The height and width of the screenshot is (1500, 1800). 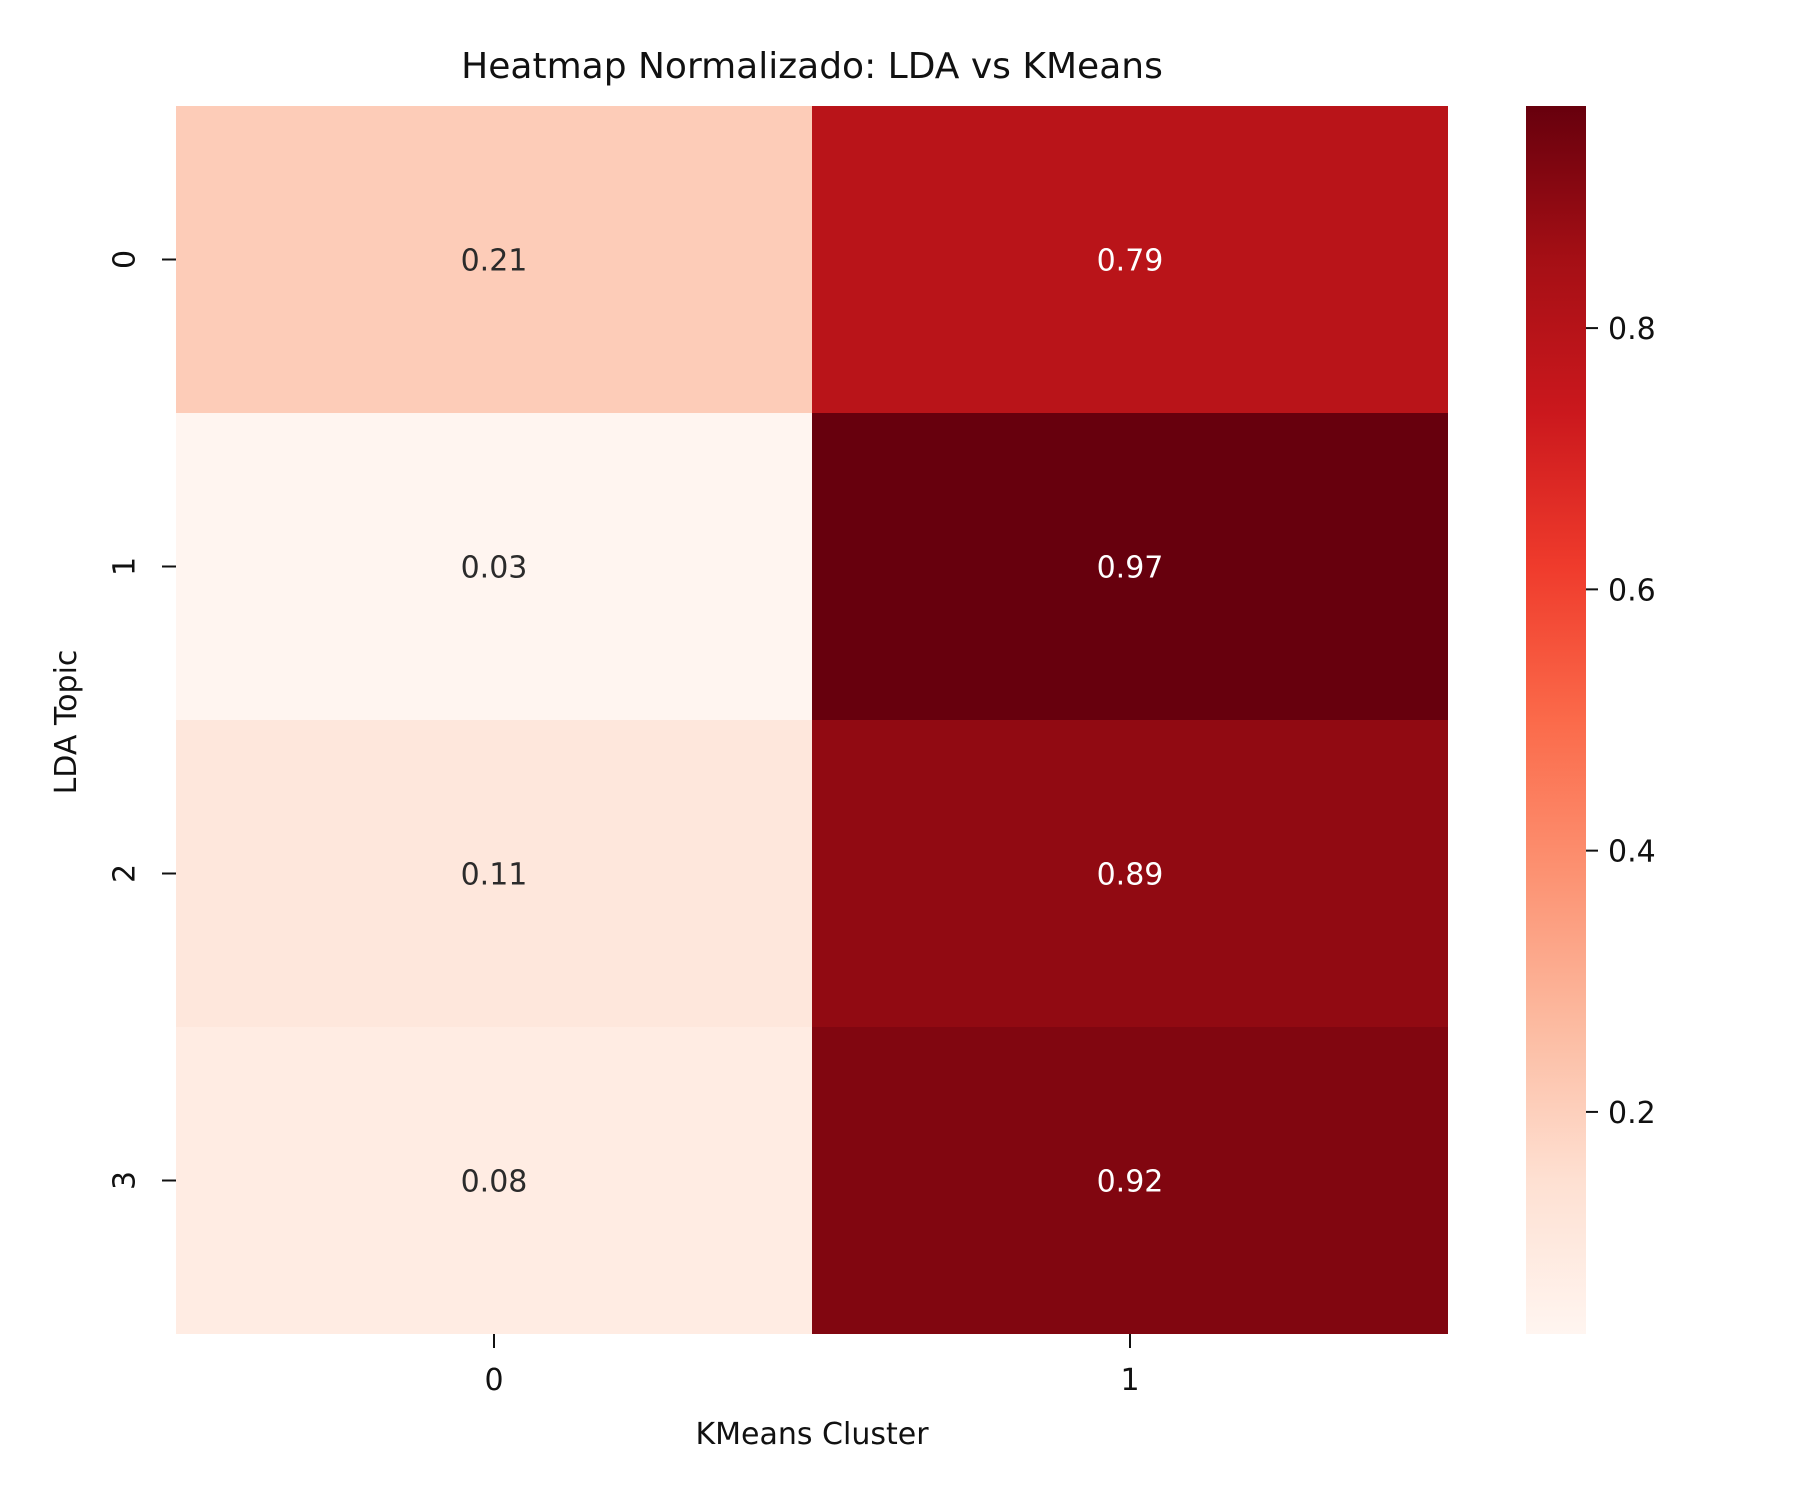 I want to click on heatmap-cell-label-r2-c1: 0.89, so click(x=1130, y=875).